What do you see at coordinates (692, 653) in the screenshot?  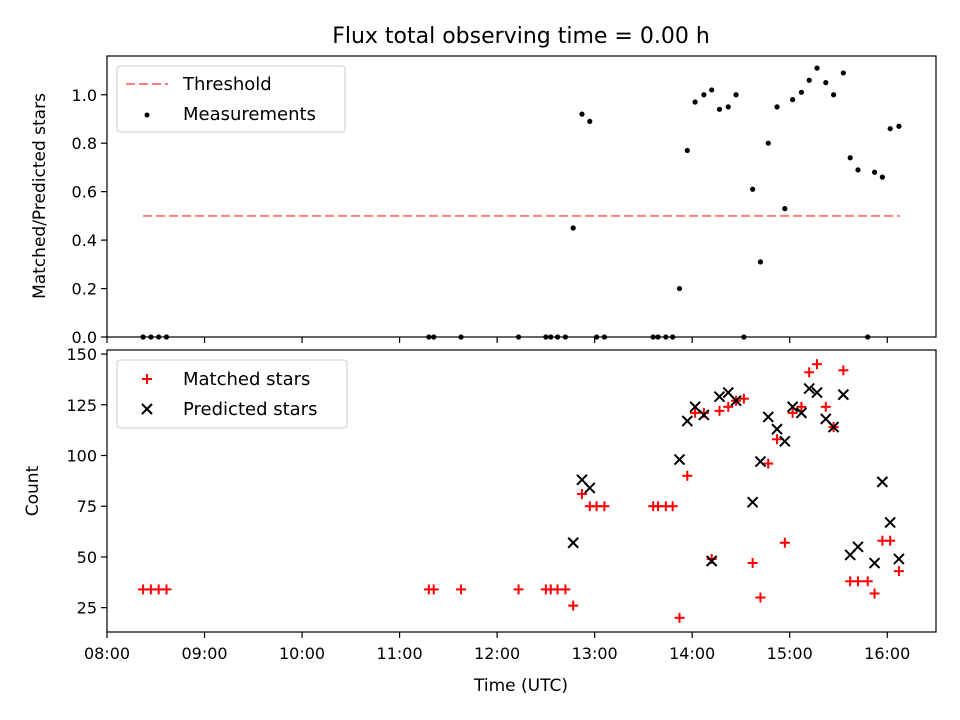 I see `x-tick-label: 14:00` at bounding box center [692, 653].